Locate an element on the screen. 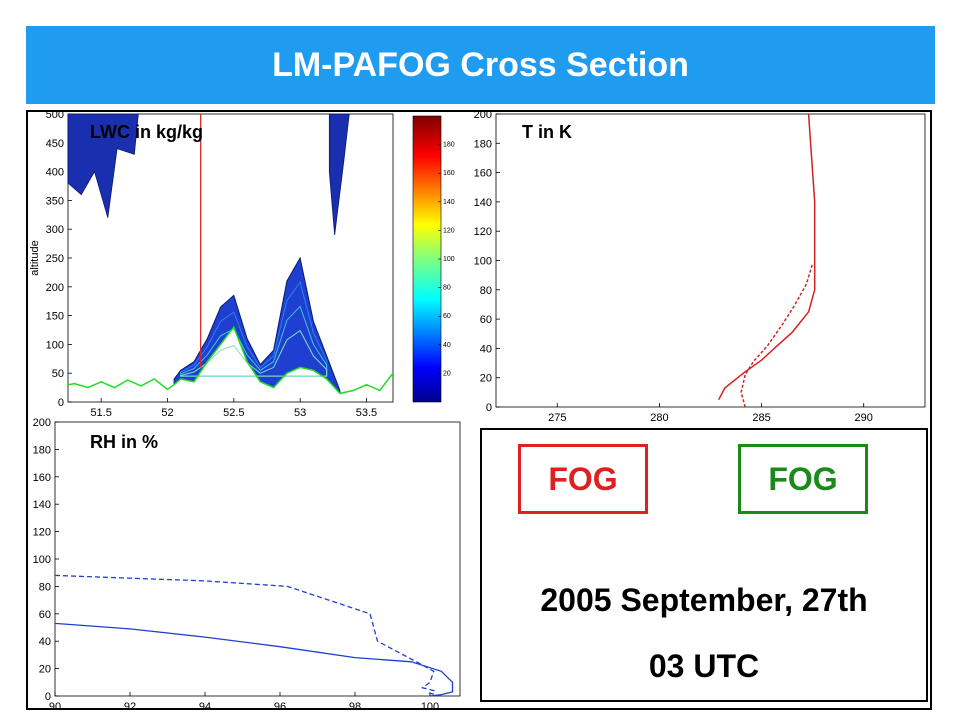 This screenshot has width=960, height=720. rh-y-tick-label: 140 is located at coordinates (42, 505).